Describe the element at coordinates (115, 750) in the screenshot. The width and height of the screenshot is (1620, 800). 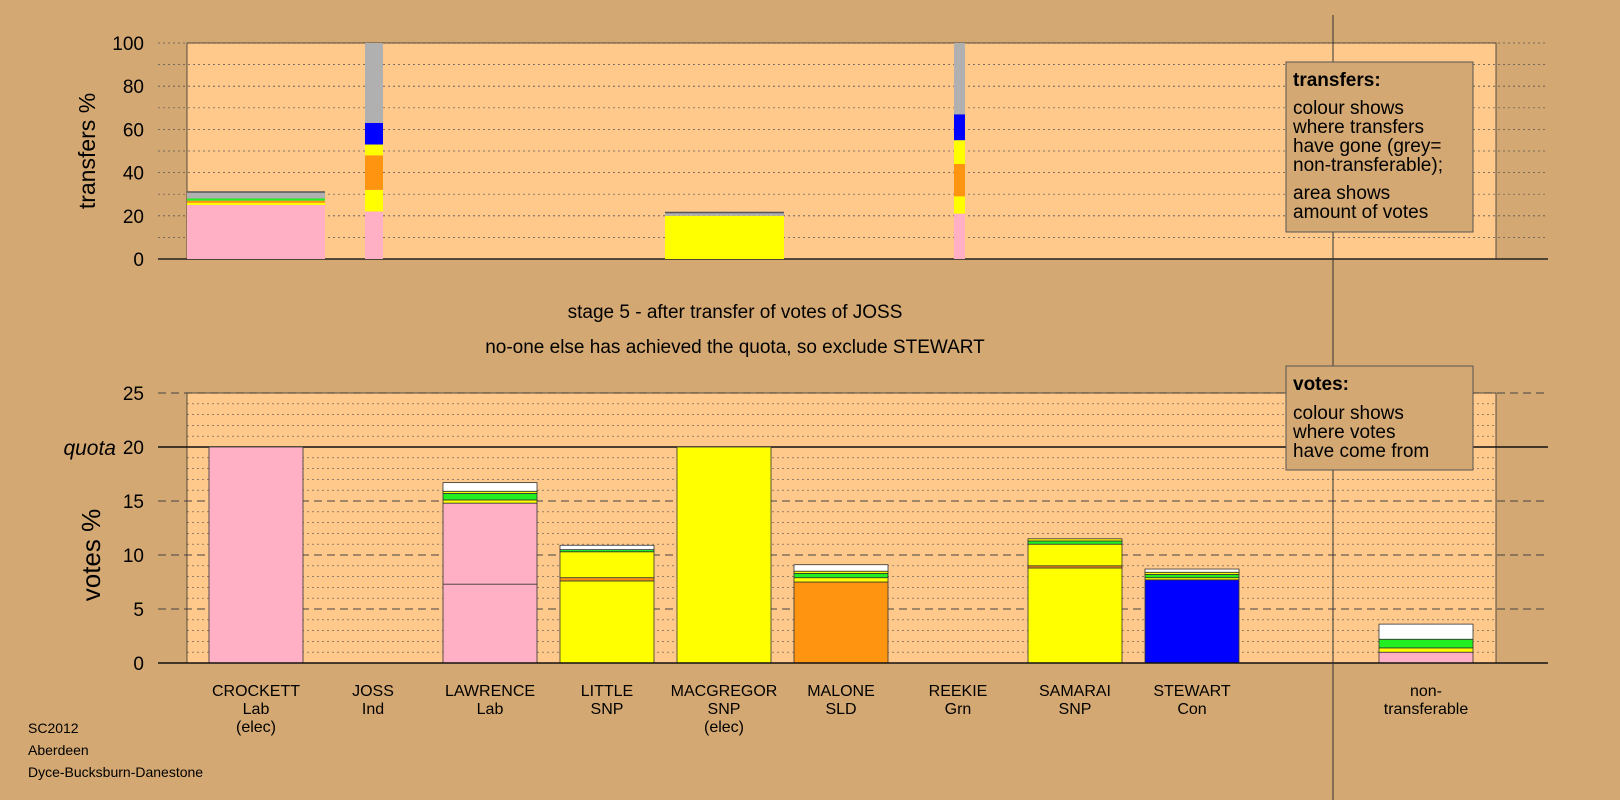
I see `footer: SC2012 Aberdeen Dyce-Bucksburn-Danestone` at that location.